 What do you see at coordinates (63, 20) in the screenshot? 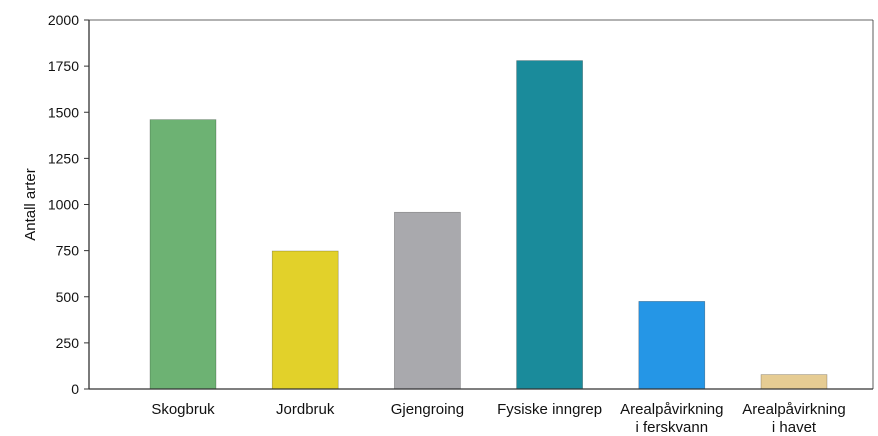
I see `y-tick-label: 2000` at bounding box center [63, 20].